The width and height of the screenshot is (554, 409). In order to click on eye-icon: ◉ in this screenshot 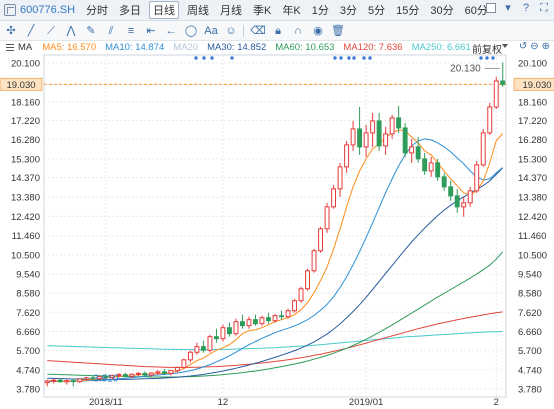, I will do `click(318, 30)`.